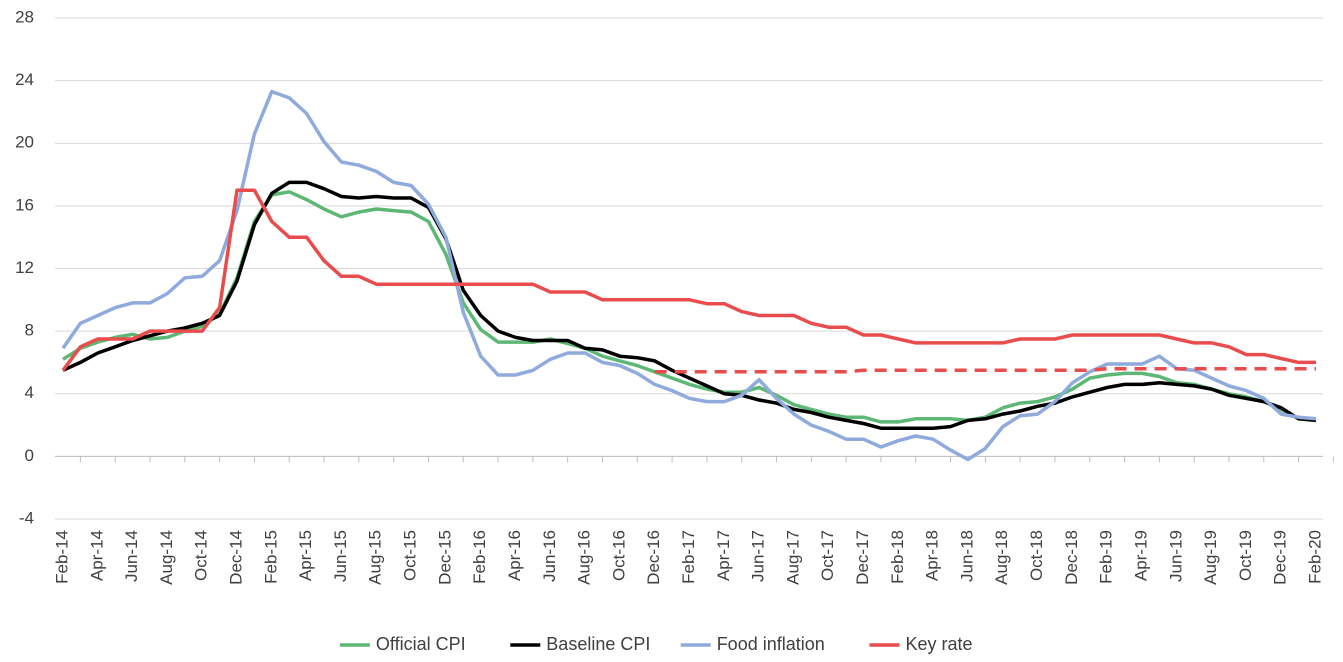 The width and height of the screenshot is (1343, 662). Describe the element at coordinates (29, 330) in the screenshot. I see `y-tick-label: 8` at that location.